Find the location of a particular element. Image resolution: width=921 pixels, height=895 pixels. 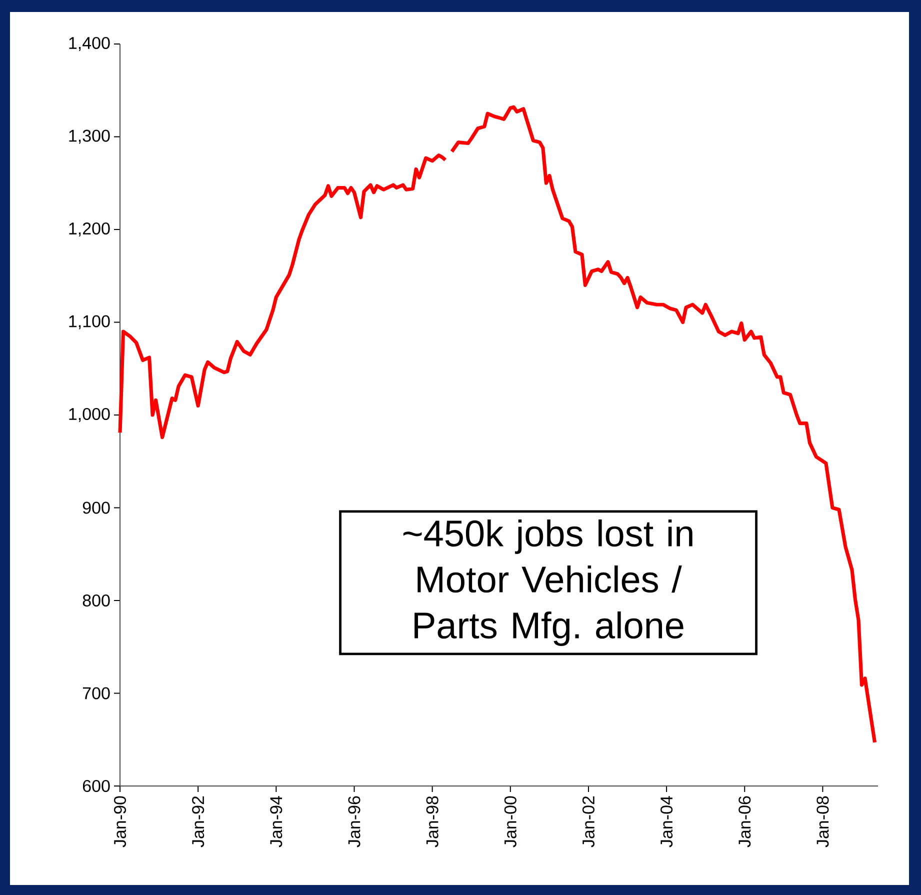

x-tick-label: Jan-92 is located at coordinates (198, 822).